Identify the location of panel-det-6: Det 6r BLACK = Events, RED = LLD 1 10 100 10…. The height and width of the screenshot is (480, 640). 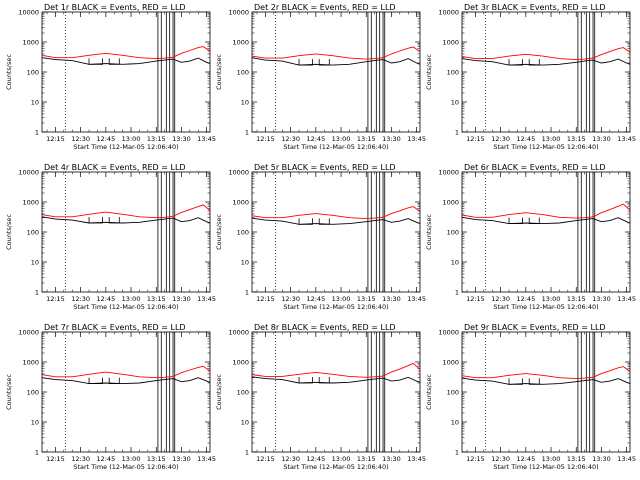
(530, 237).